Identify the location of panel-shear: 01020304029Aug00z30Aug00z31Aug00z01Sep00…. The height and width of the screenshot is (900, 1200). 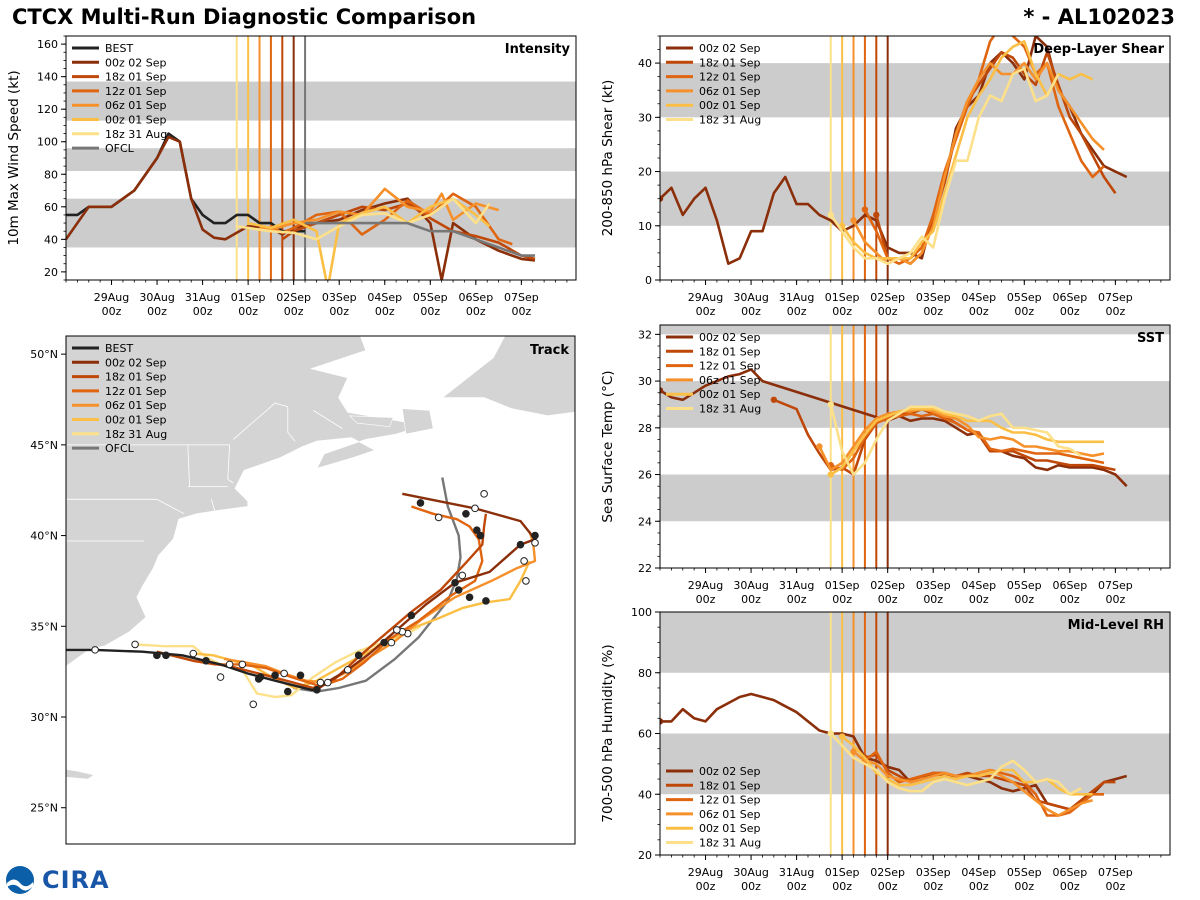
(885, 176).